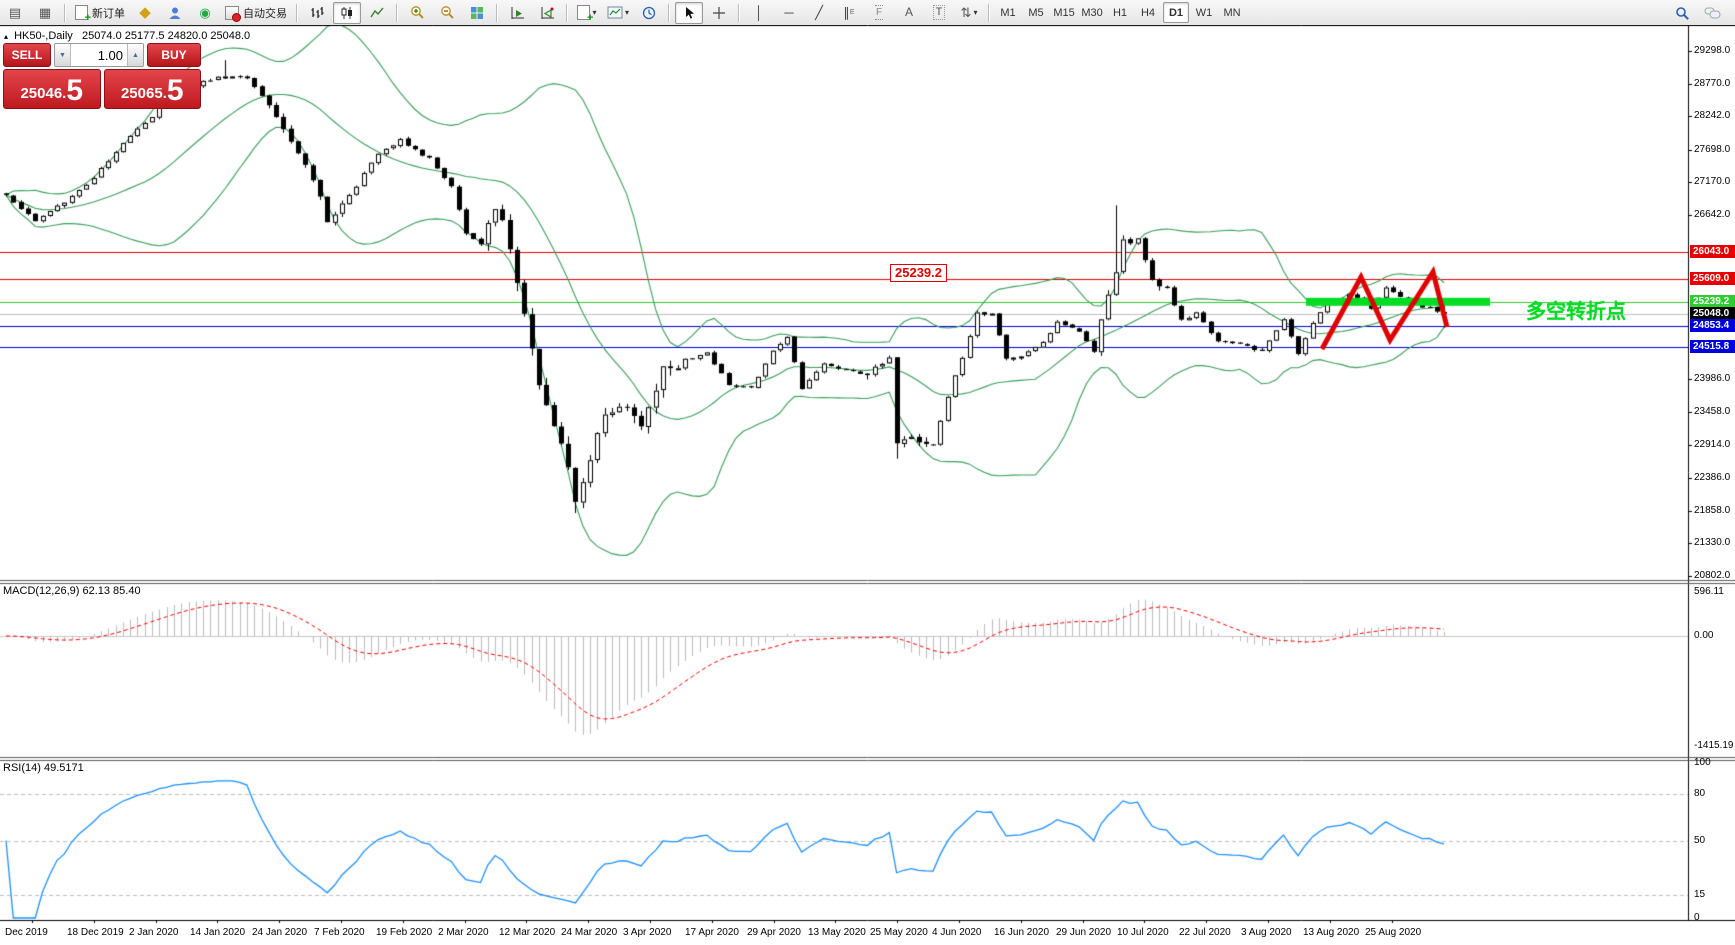 This screenshot has width=1735, height=945. What do you see at coordinates (1148, 12) in the screenshot?
I see `timeframe-button-H4: H4` at bounding box center [1148, 12].